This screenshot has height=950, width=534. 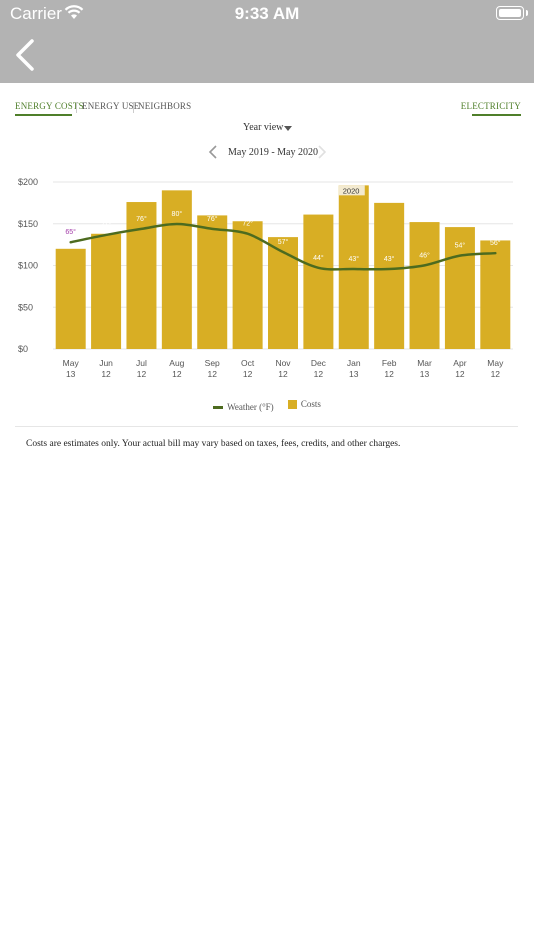 I want to click on weather-label: 54°, so click(x=460, y=246).